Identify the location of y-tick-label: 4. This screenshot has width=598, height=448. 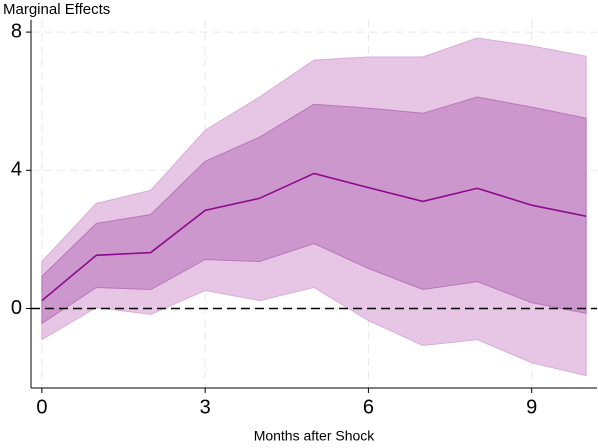
(16, 170).